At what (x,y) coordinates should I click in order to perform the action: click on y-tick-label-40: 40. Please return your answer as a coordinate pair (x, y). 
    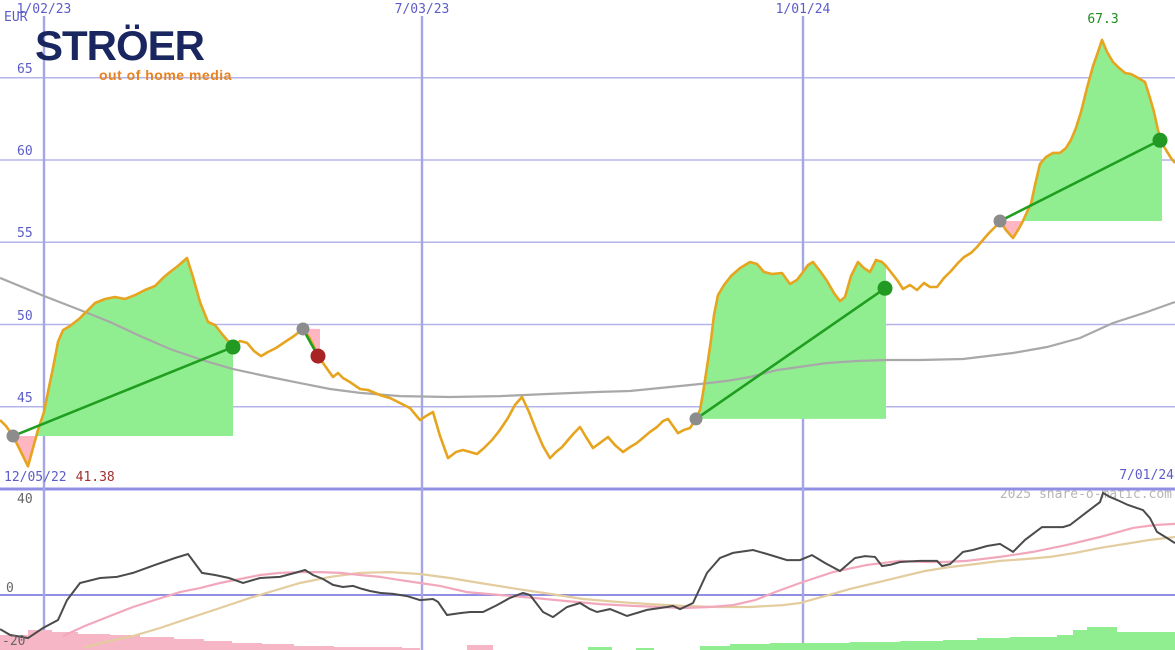
    Looking at the image, I should click on (25, 499).